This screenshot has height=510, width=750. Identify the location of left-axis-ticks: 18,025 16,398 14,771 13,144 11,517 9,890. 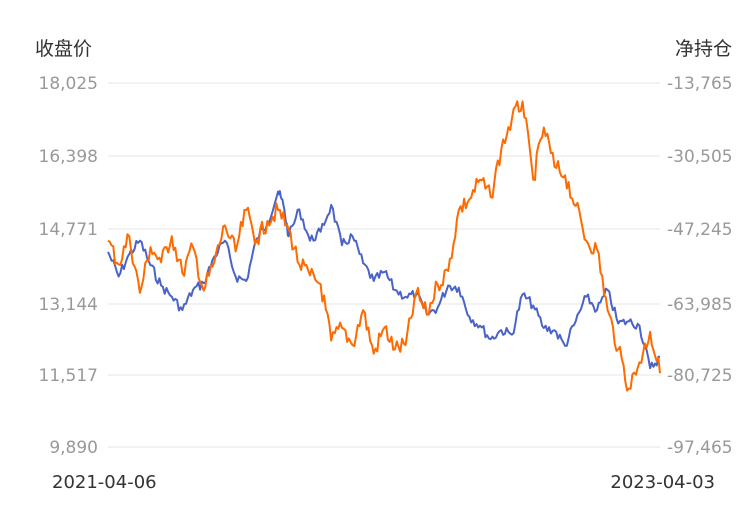
(68, 266).